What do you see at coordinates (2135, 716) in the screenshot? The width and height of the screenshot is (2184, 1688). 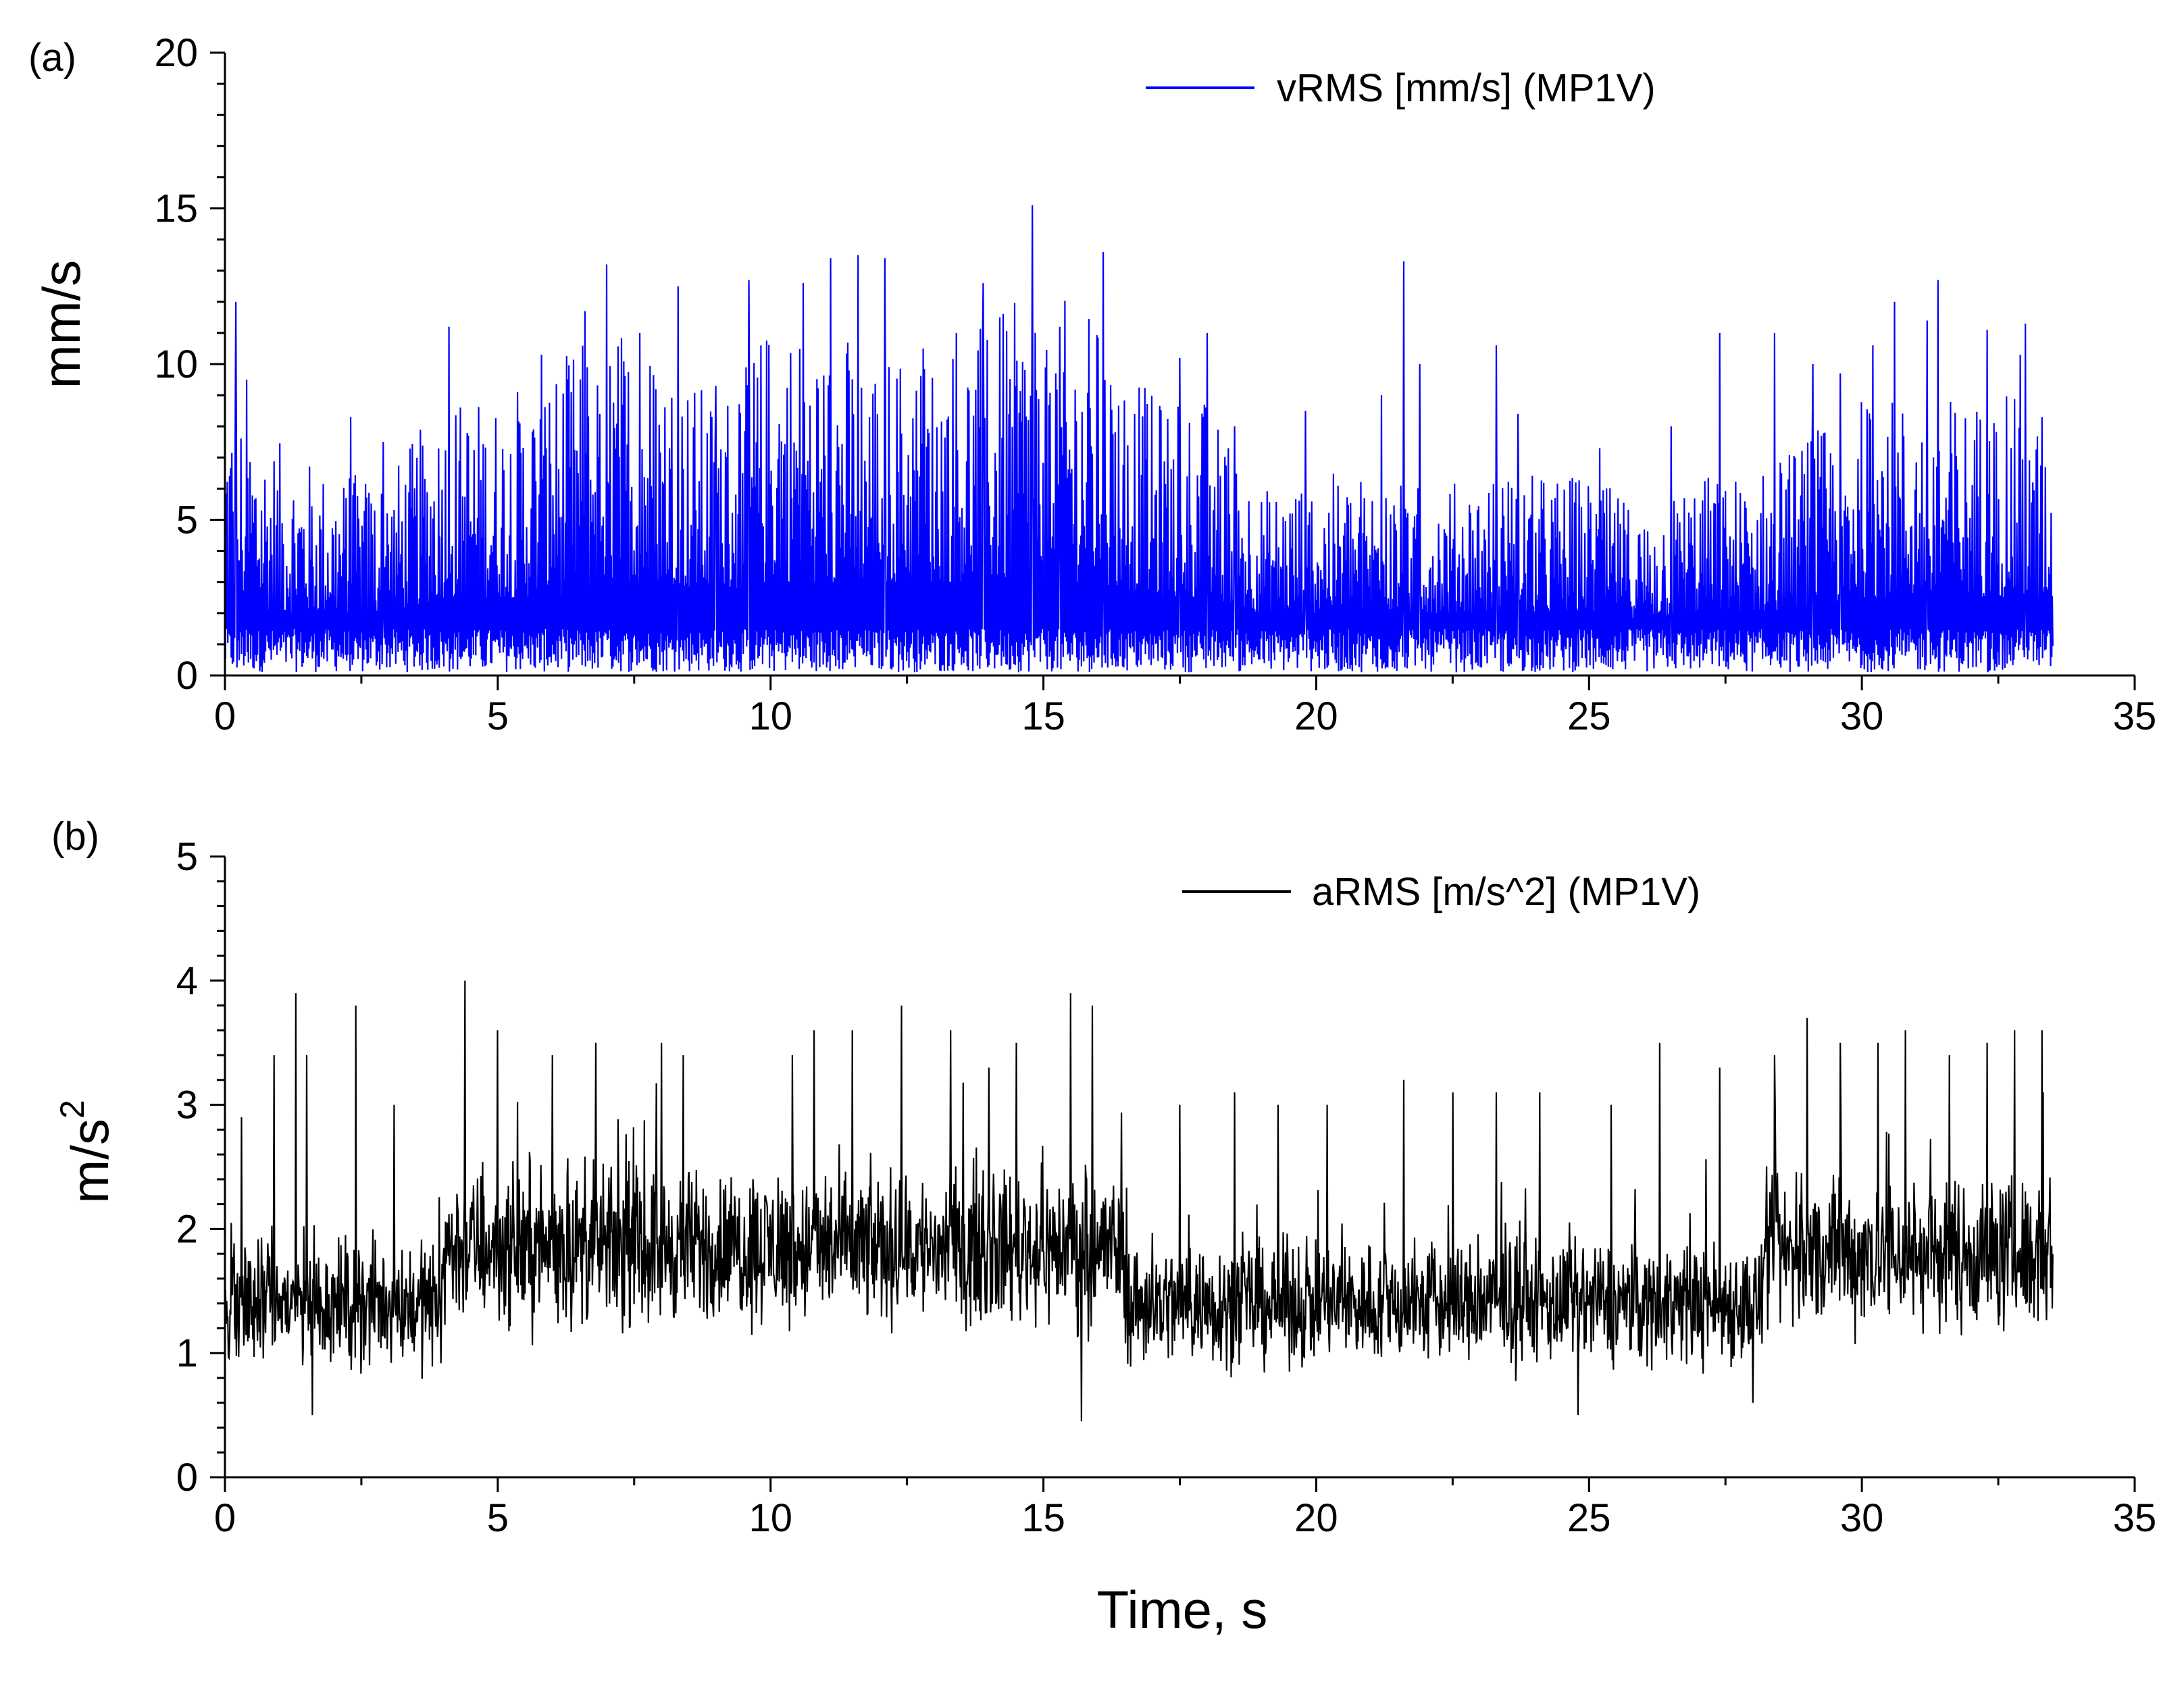 I see `panel-a-x-tick-label: 35` at bounding box center [2135, 716].